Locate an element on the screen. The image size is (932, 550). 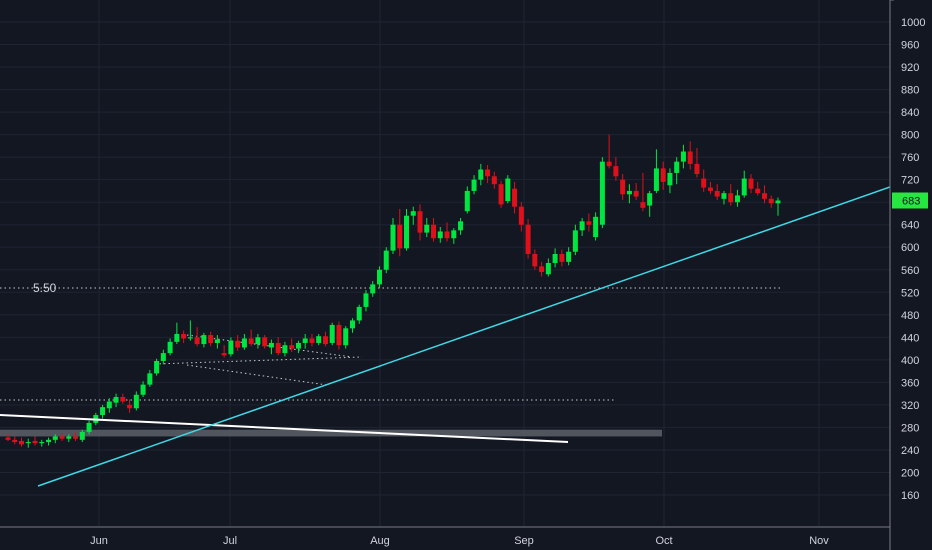
current-price-label: 683 is located at coordinates (911, 202).